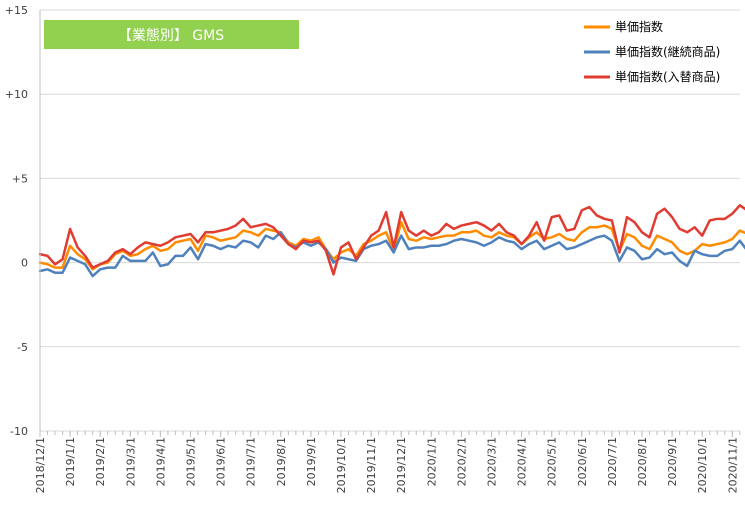 This screenshot has height=514, width=745. What do you see at coordinates (522, 461) in the screenshot?
I see `x-tick-label: 2020/4/1` at bounding box center [522, 461].